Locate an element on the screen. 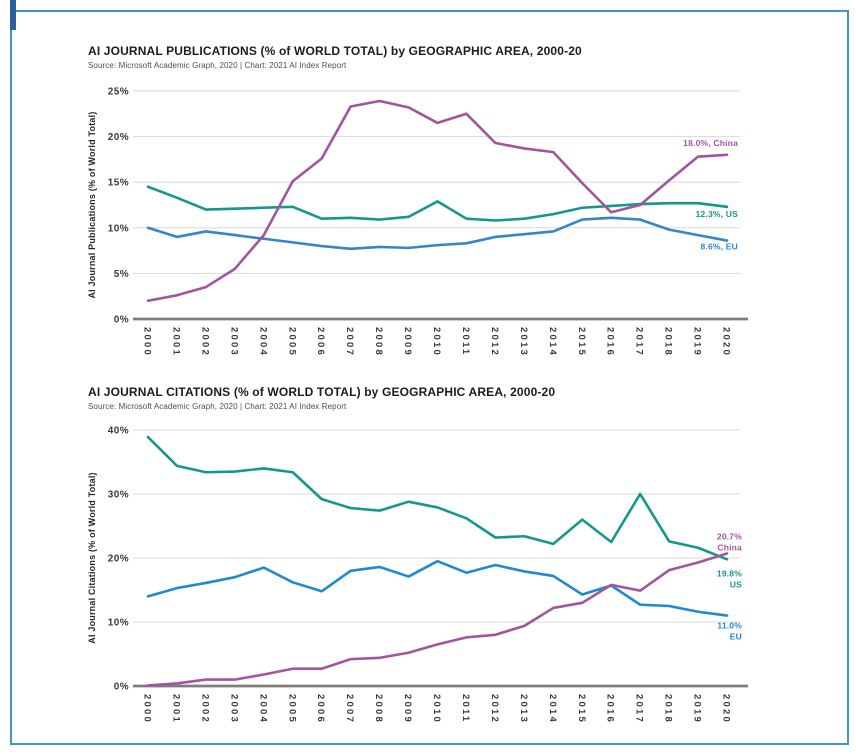  end-label-eu: 11.0%EU is located at coordinates (729, 631).